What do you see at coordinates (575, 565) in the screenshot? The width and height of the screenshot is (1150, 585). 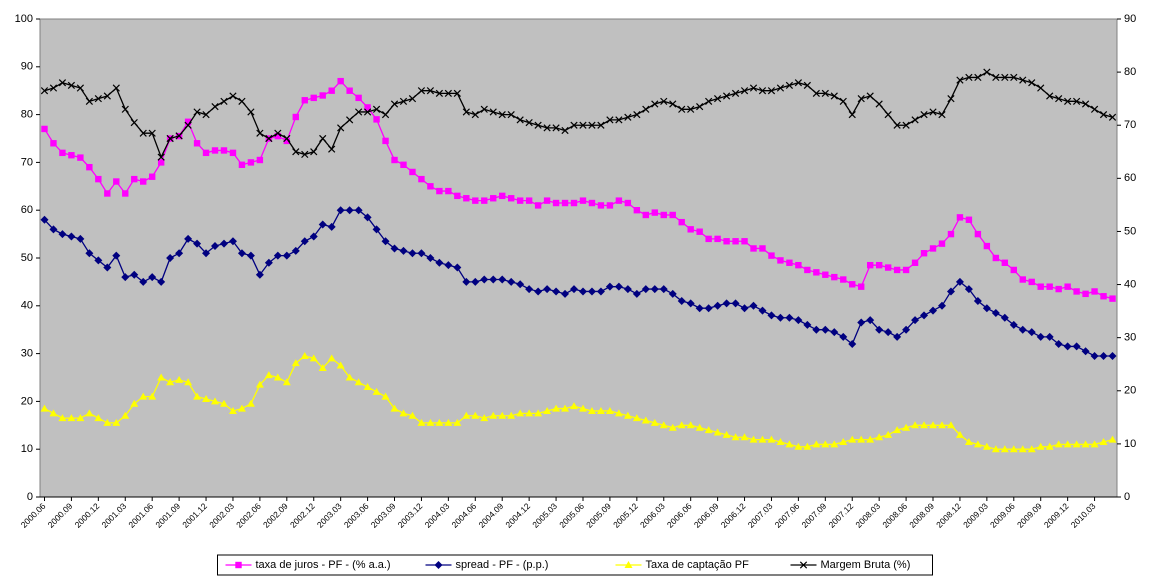 I see `legend-box` at bounding box center [575, 565].